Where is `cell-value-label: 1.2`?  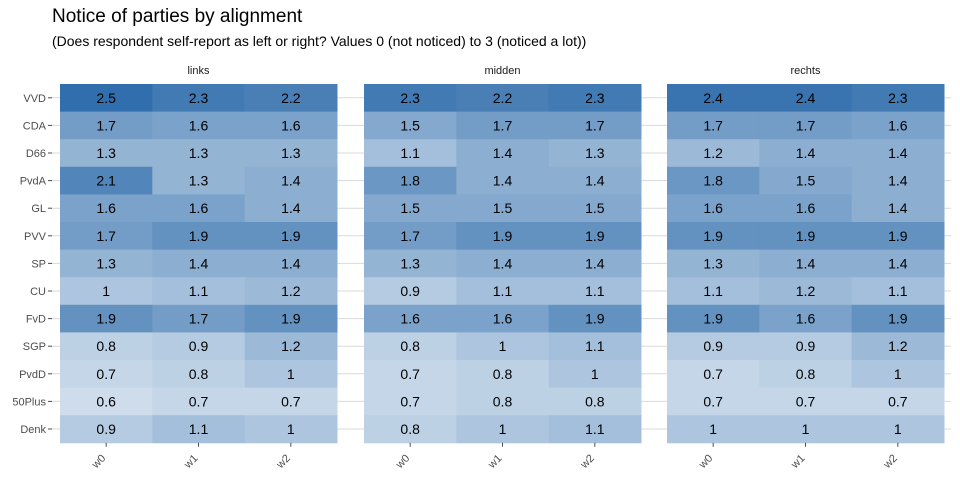
cell-value-label: 1.2 is located at coordinates (291, 291).